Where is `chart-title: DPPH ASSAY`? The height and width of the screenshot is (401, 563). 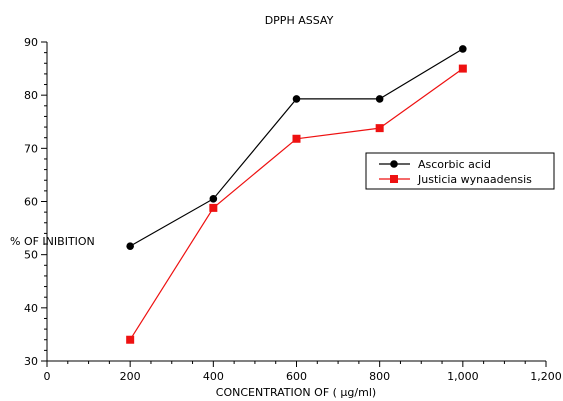 chart-title: DPPH ASSAY is located at coordinates (299, 20).